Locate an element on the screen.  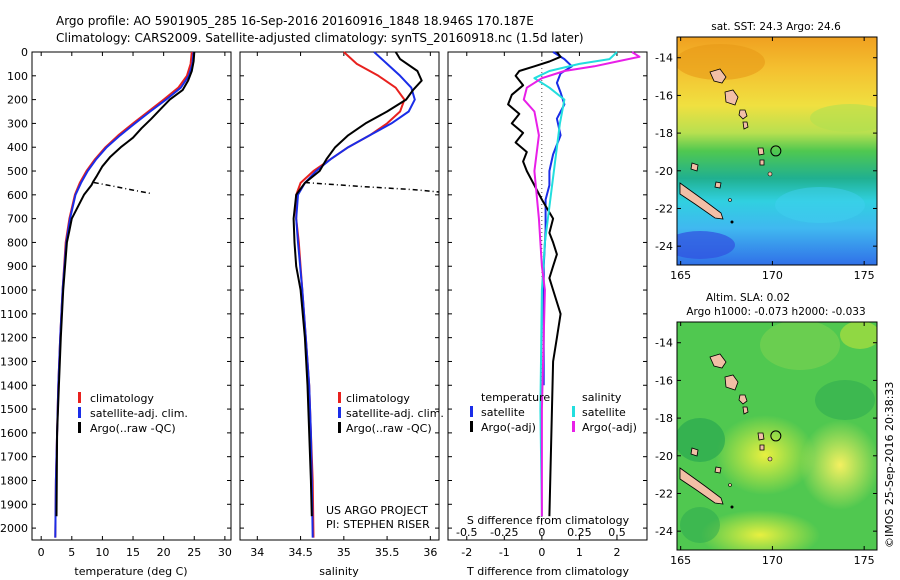
sst-cool-patch is located at coordinates (820, 205).